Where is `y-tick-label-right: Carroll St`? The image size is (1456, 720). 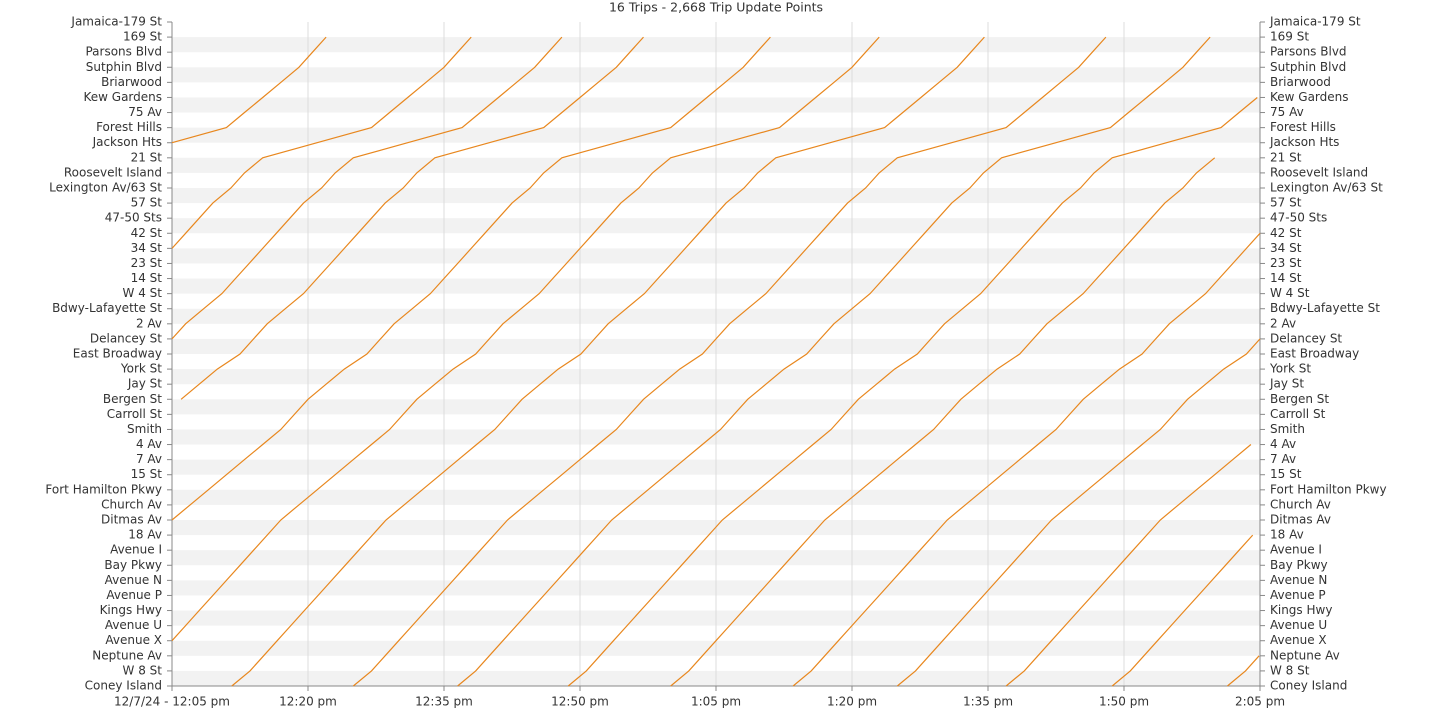
y-tick-label-right: Carroll St is located at coordinates (1298, 414).